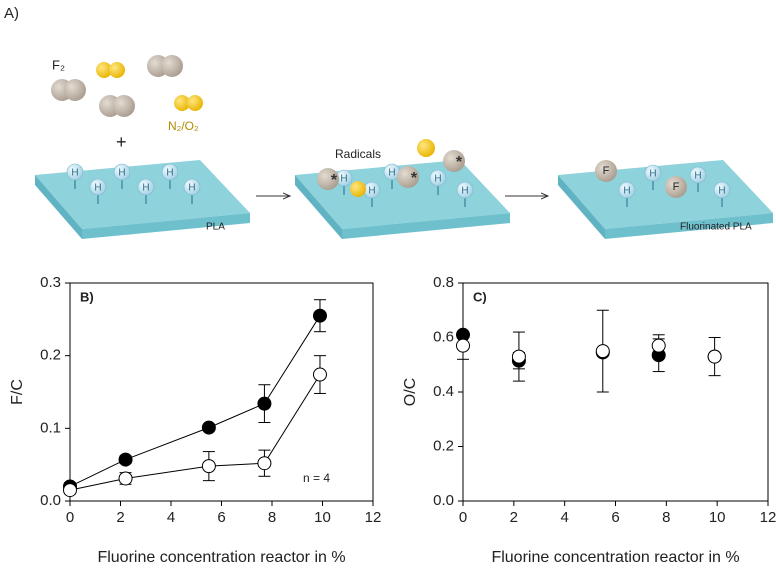 Image resolution: width=776 pixels, height=573 pixels. I want to click on fluorinated-label: Fluorinated PLA, so click(716, 227).